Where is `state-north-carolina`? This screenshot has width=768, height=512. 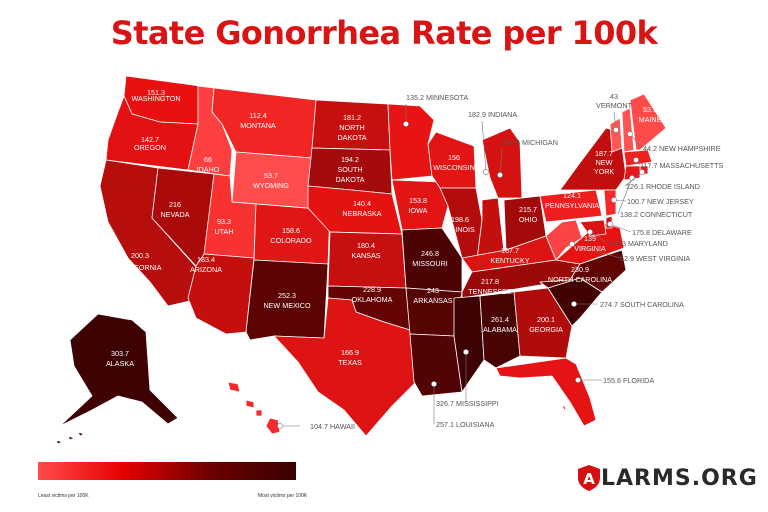
state-north-carolina is located at coordinates (583, 271).